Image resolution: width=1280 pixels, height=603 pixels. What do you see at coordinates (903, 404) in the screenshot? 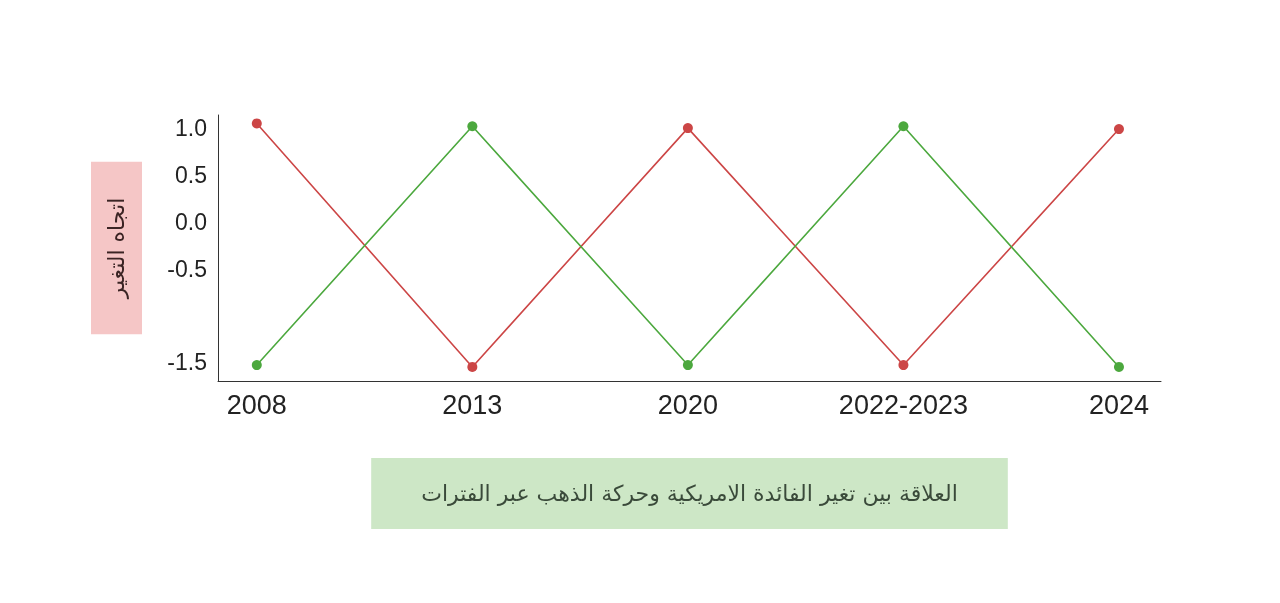
I see `x-tick-label: 2022-2023` at bounding box center [903, 404].